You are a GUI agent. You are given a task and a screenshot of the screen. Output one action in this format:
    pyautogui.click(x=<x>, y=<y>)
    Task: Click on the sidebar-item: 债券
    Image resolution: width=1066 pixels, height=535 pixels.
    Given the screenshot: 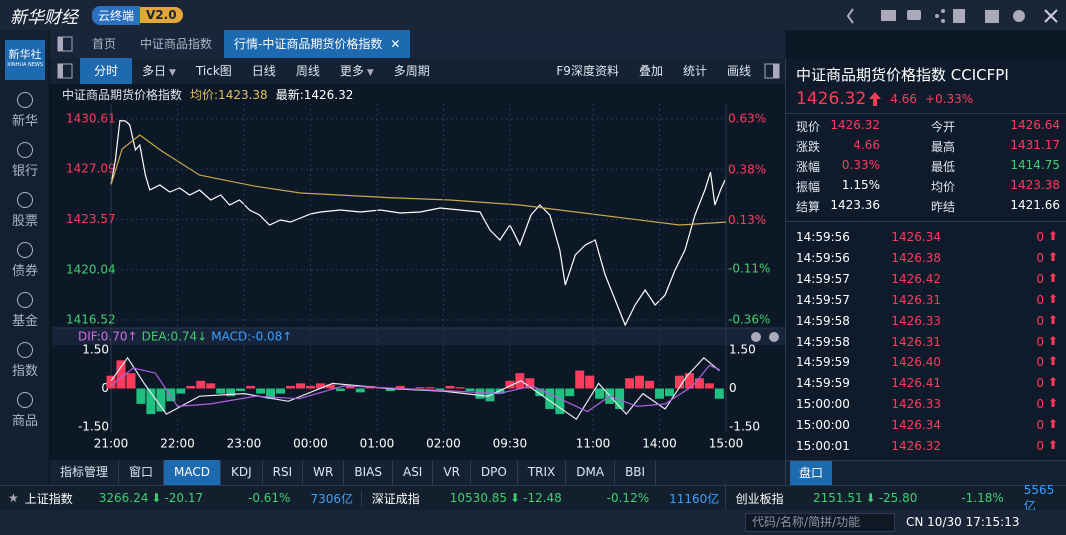 What is the action you would take?
    pyautogui.click(x=24, y=271)
    